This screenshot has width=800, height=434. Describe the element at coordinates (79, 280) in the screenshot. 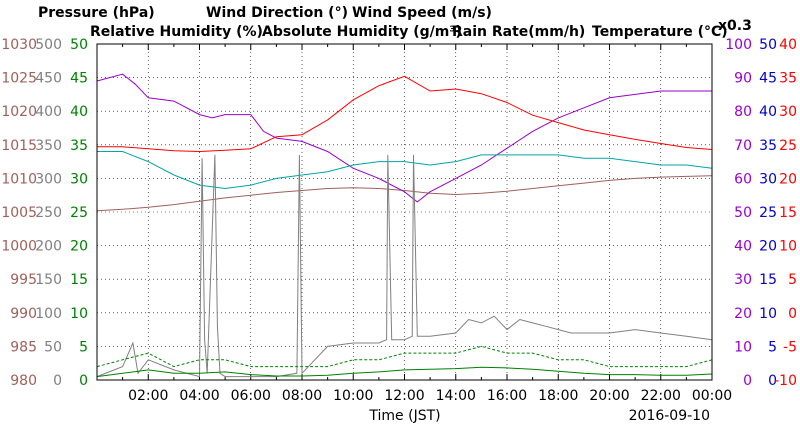

I see `wind_speed-tick-label: 15` at that location.